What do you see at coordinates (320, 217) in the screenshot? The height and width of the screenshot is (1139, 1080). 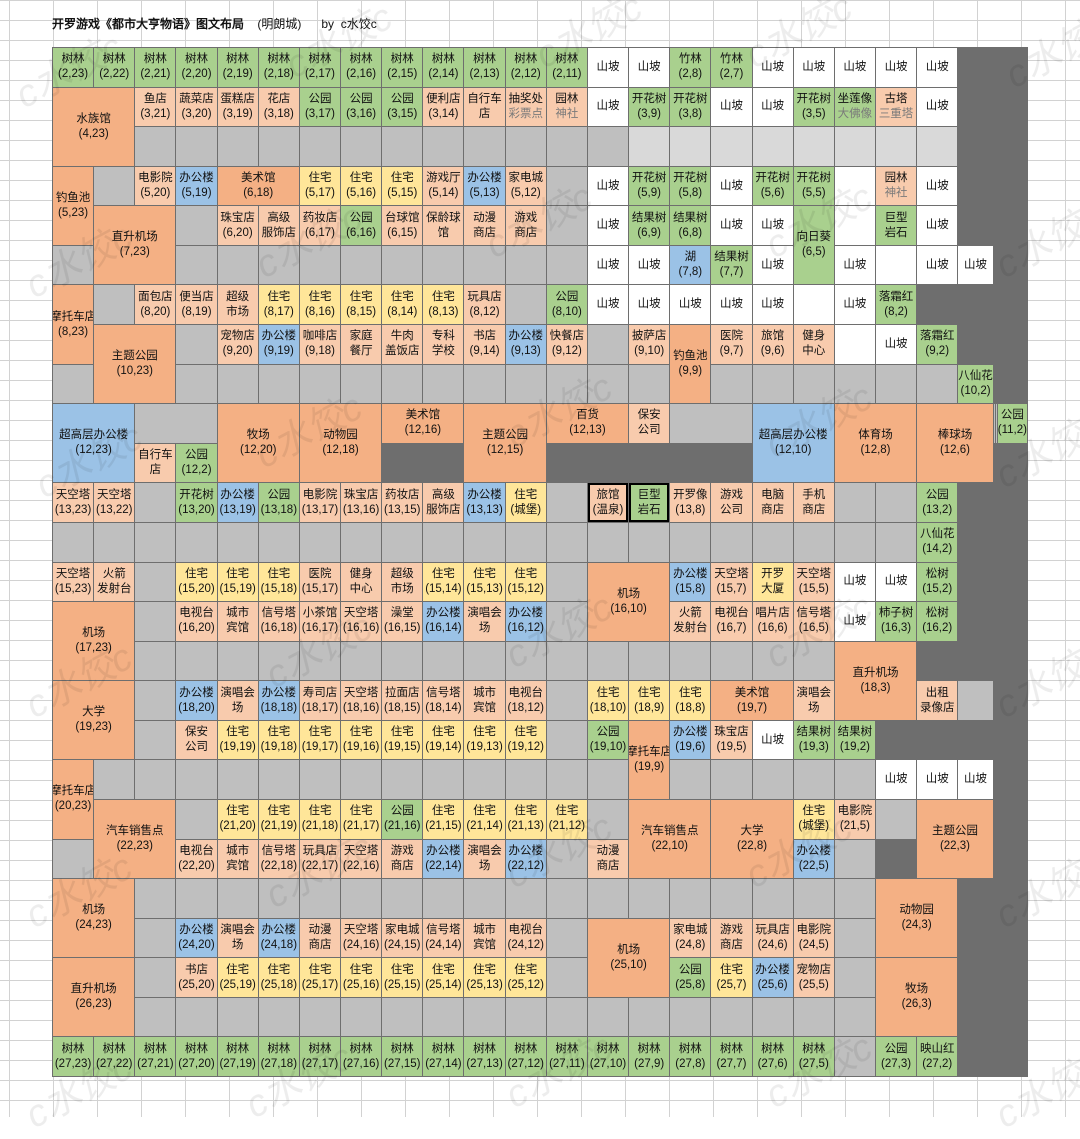 I see `tile-text: 药妆店` at bounding box center [320, 217].